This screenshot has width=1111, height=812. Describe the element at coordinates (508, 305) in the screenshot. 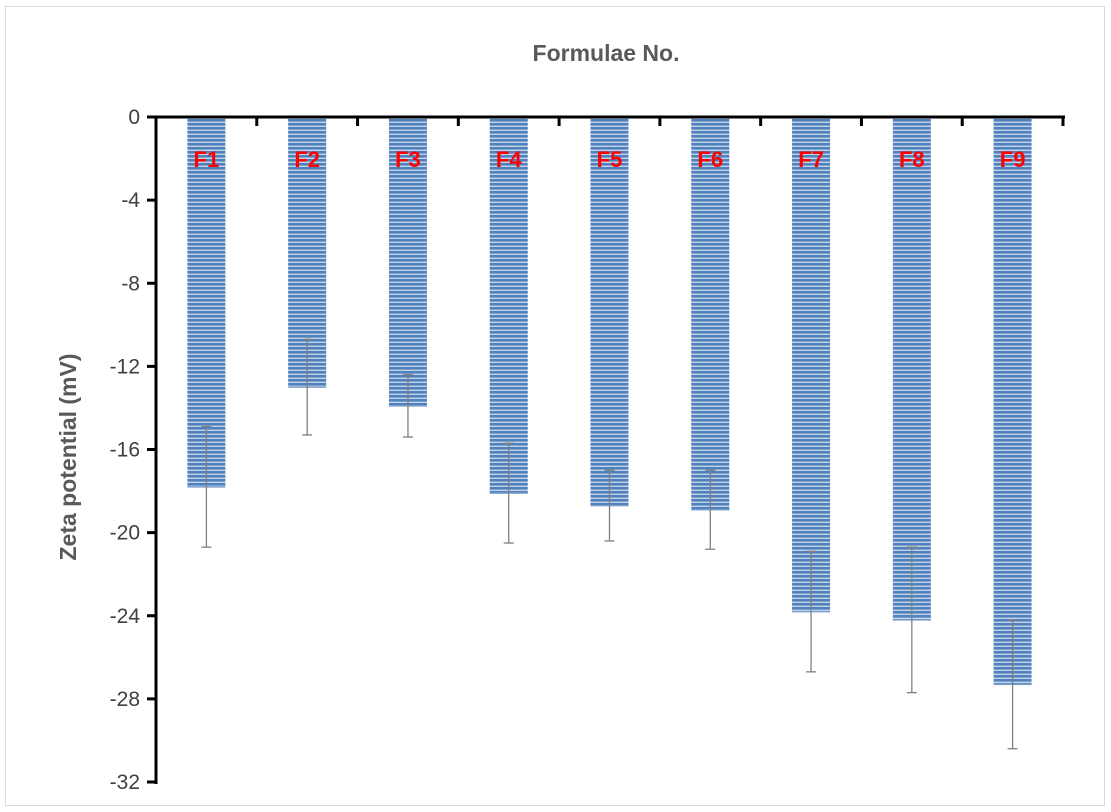

I see `bar-f4` at that location.